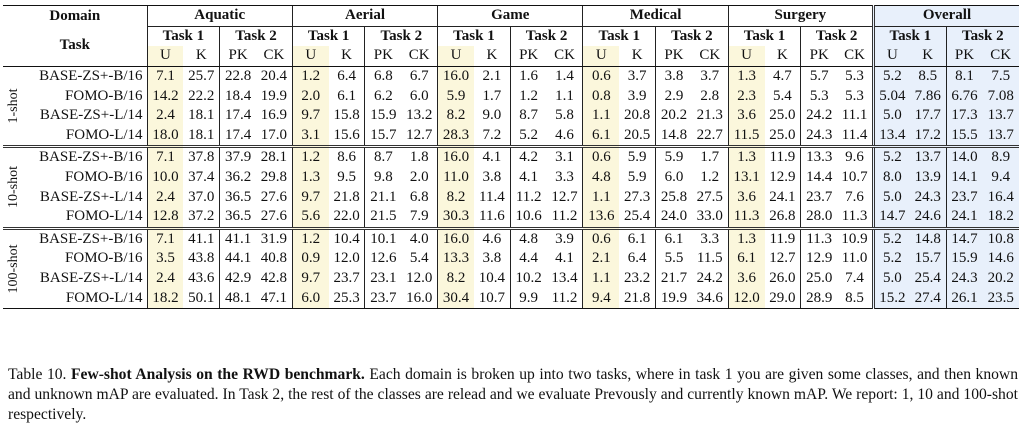  I want to click on value-cell: 14.7, so click(964, 239).